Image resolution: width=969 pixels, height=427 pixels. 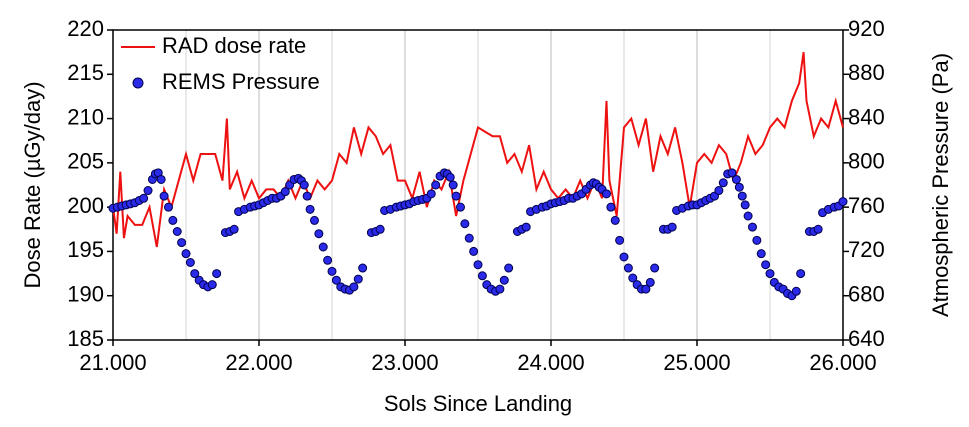 What do you see at coordinates (866, 72) in the screenshot?
I see `y2-tick-label: 880` at bounding box center [866, 72].